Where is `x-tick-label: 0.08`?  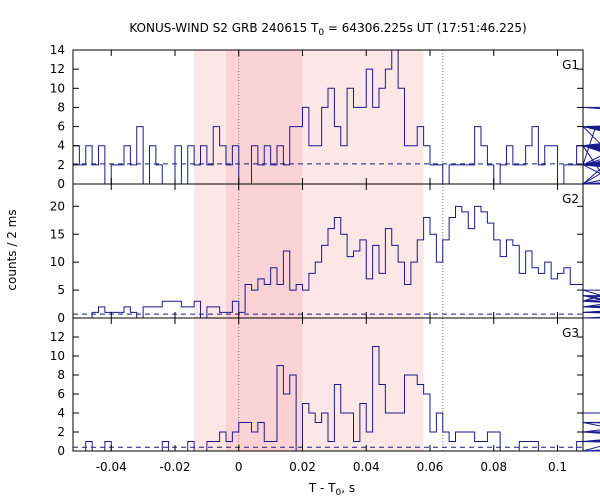 x-tick-label: 0.08 is located at coordinates (493, 467).